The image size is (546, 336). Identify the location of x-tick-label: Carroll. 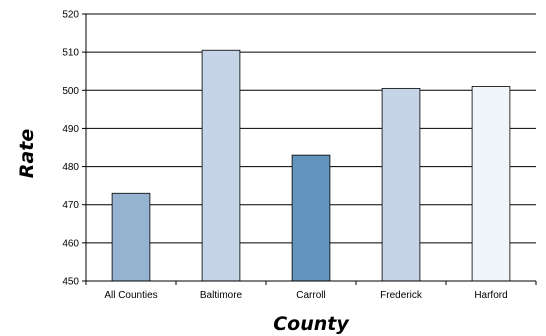
(310, 295).